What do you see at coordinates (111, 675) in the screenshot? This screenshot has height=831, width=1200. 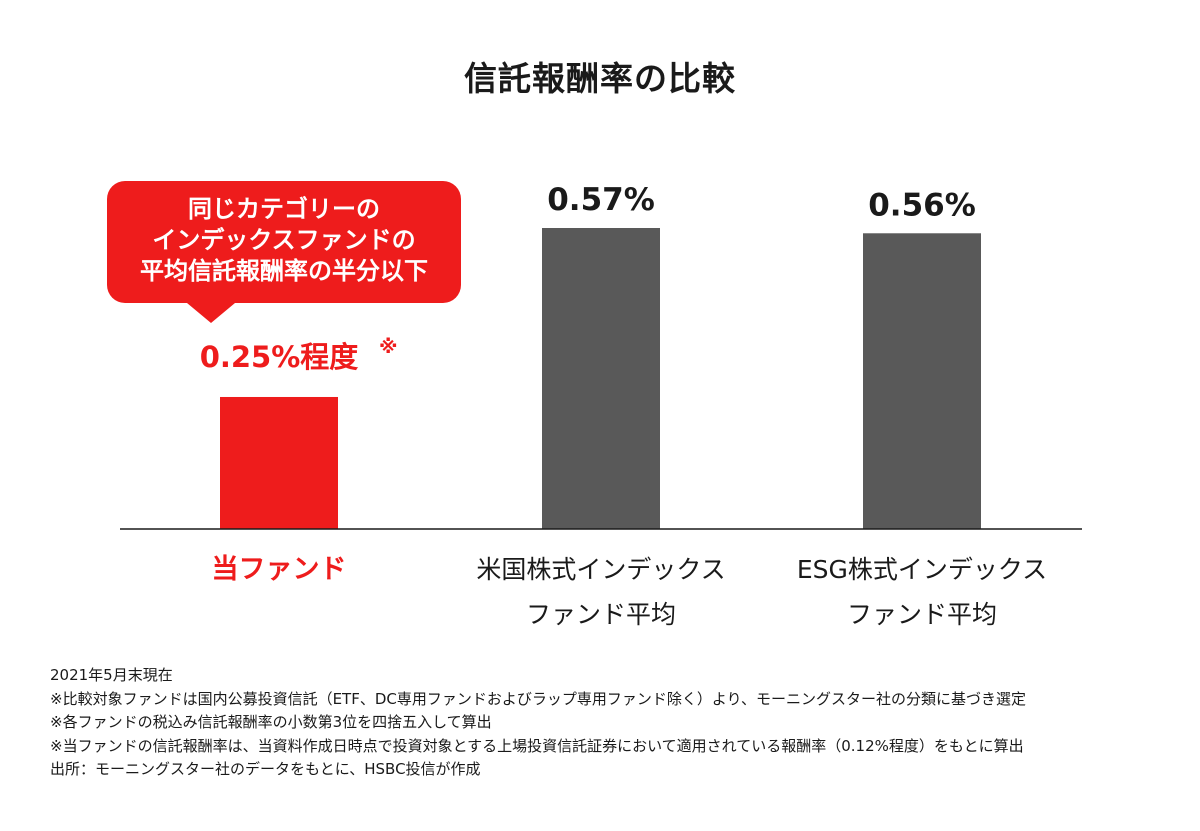 I see `footnote-date: 2021年5月末現在` at bounding box center [111, 675].